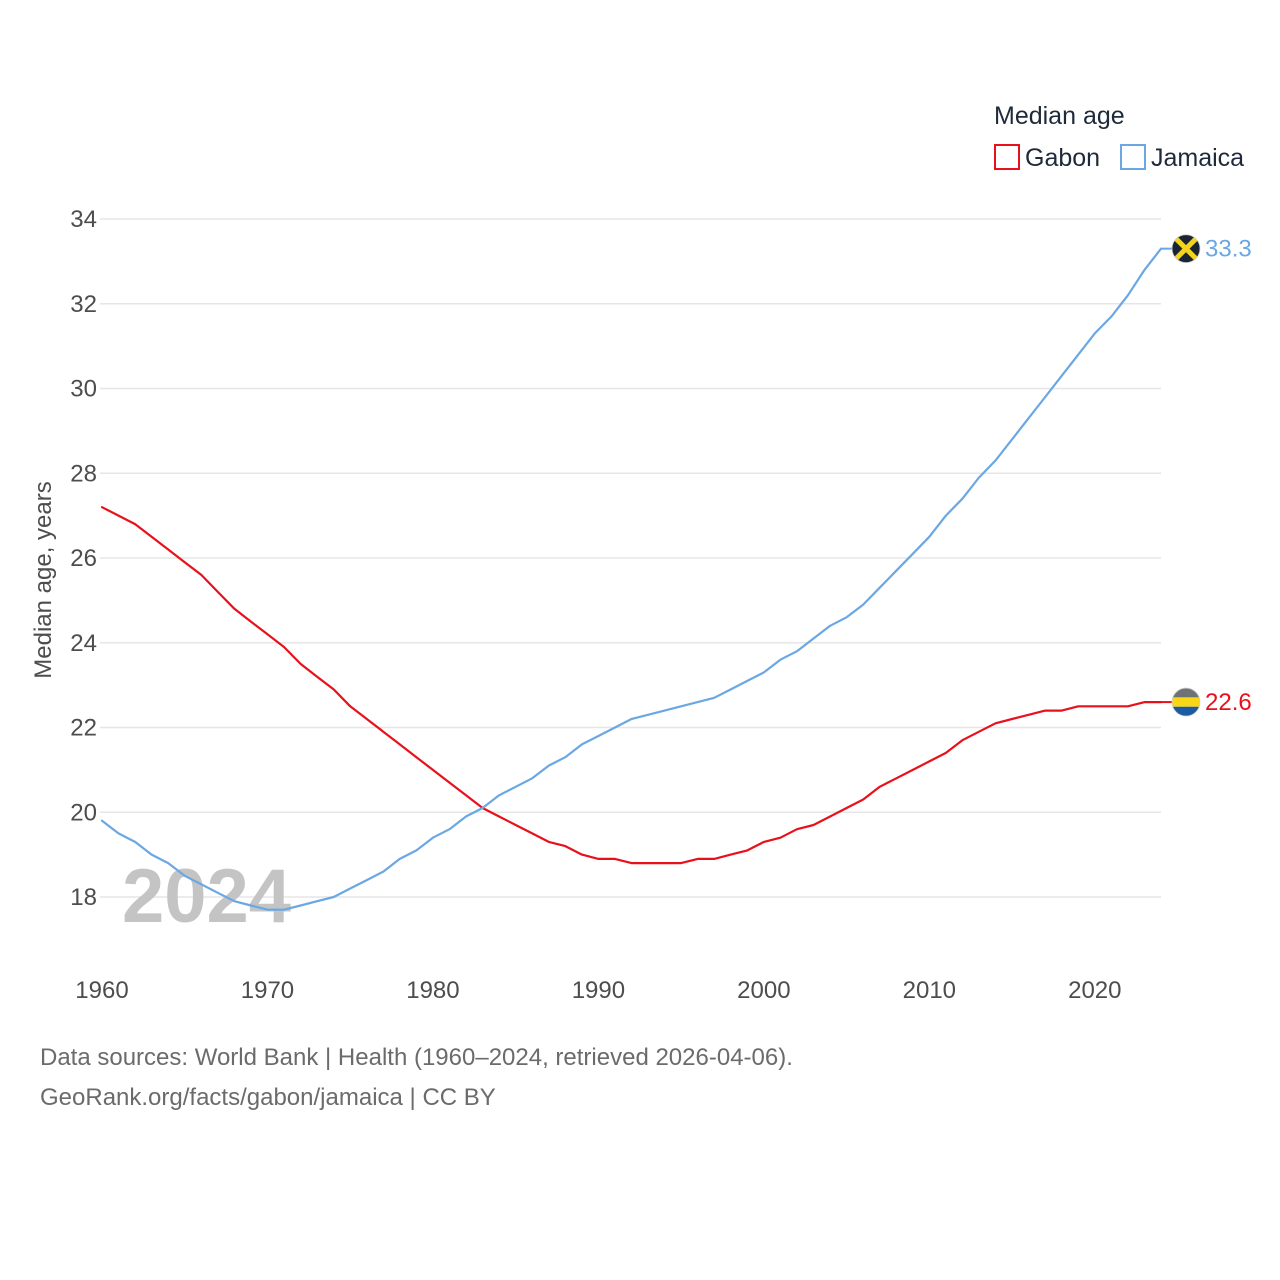 This screenshot has height=1280, width=1280. What do you see at coordinates (1228, 702) in the screenshot?
I see `end-value-label-gabon: 22.6` at bounding box center [1228, 702].